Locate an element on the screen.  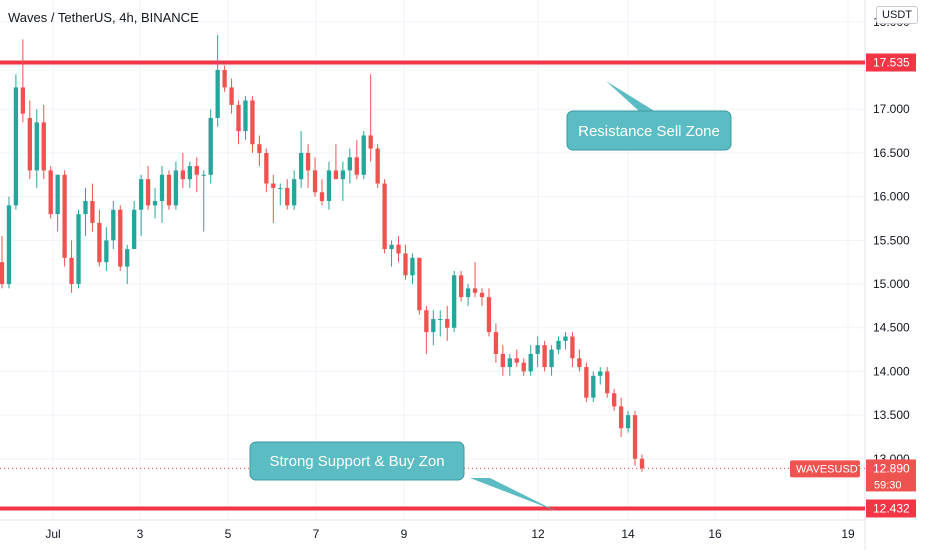
support-price-label-bg is located at coordinates (891, 508).